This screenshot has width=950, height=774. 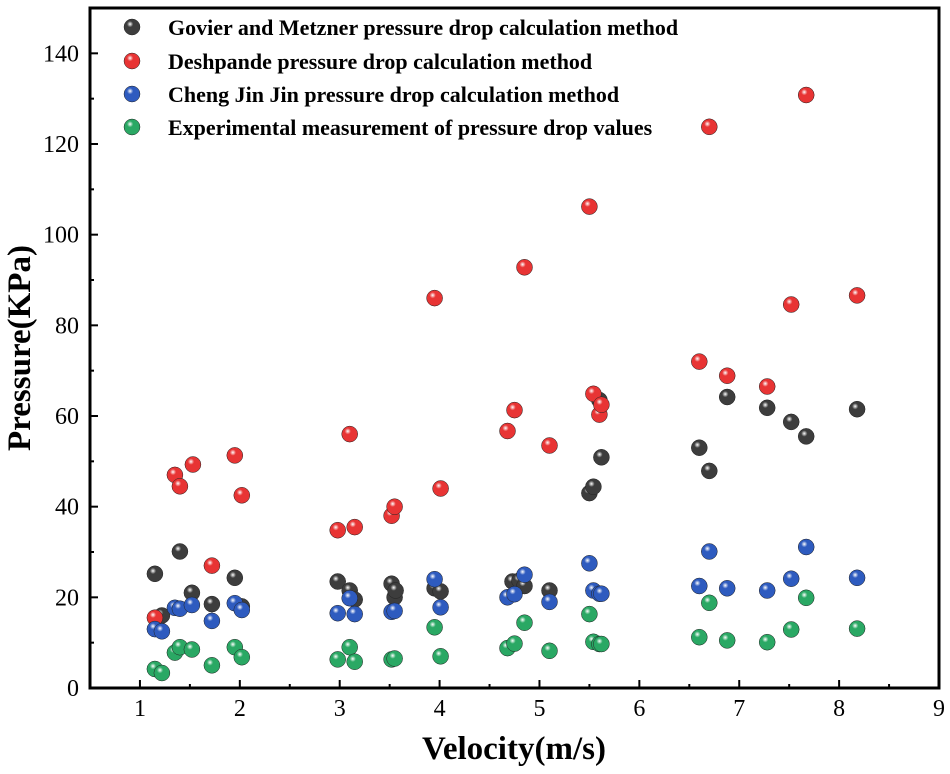 I want to click on y-tick-label: 60, so click(x=67, y=417).